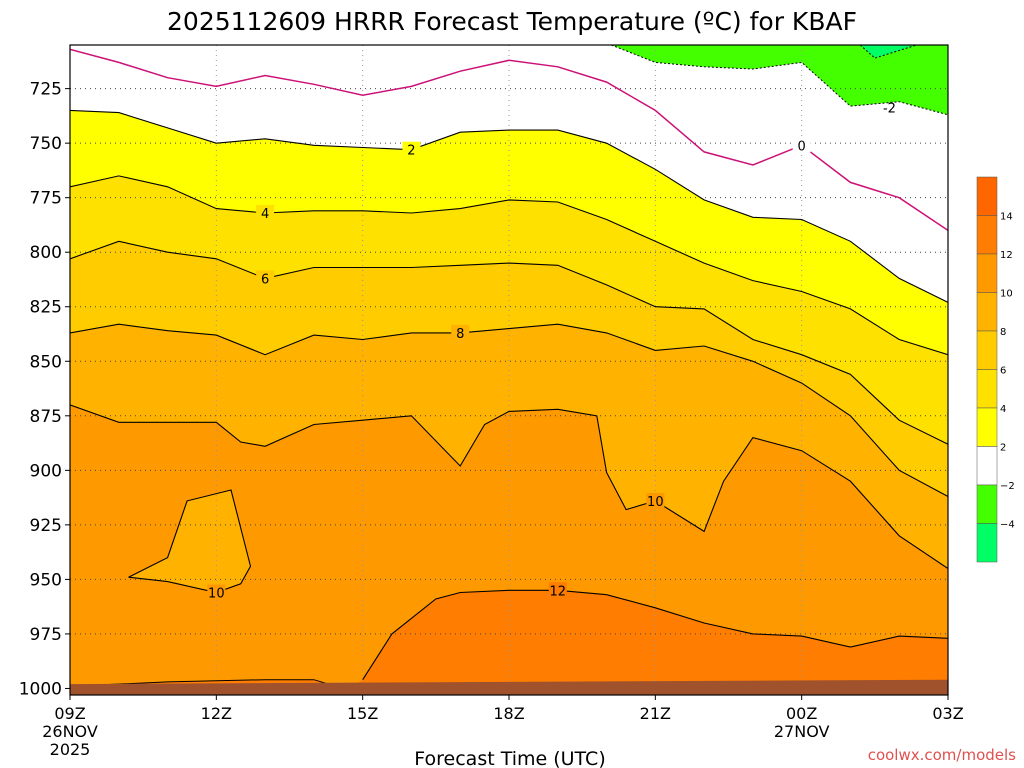  Describe the element at coordinates (46, 144) in the screenshot. I see `ytick-label-750: 750` at that location.